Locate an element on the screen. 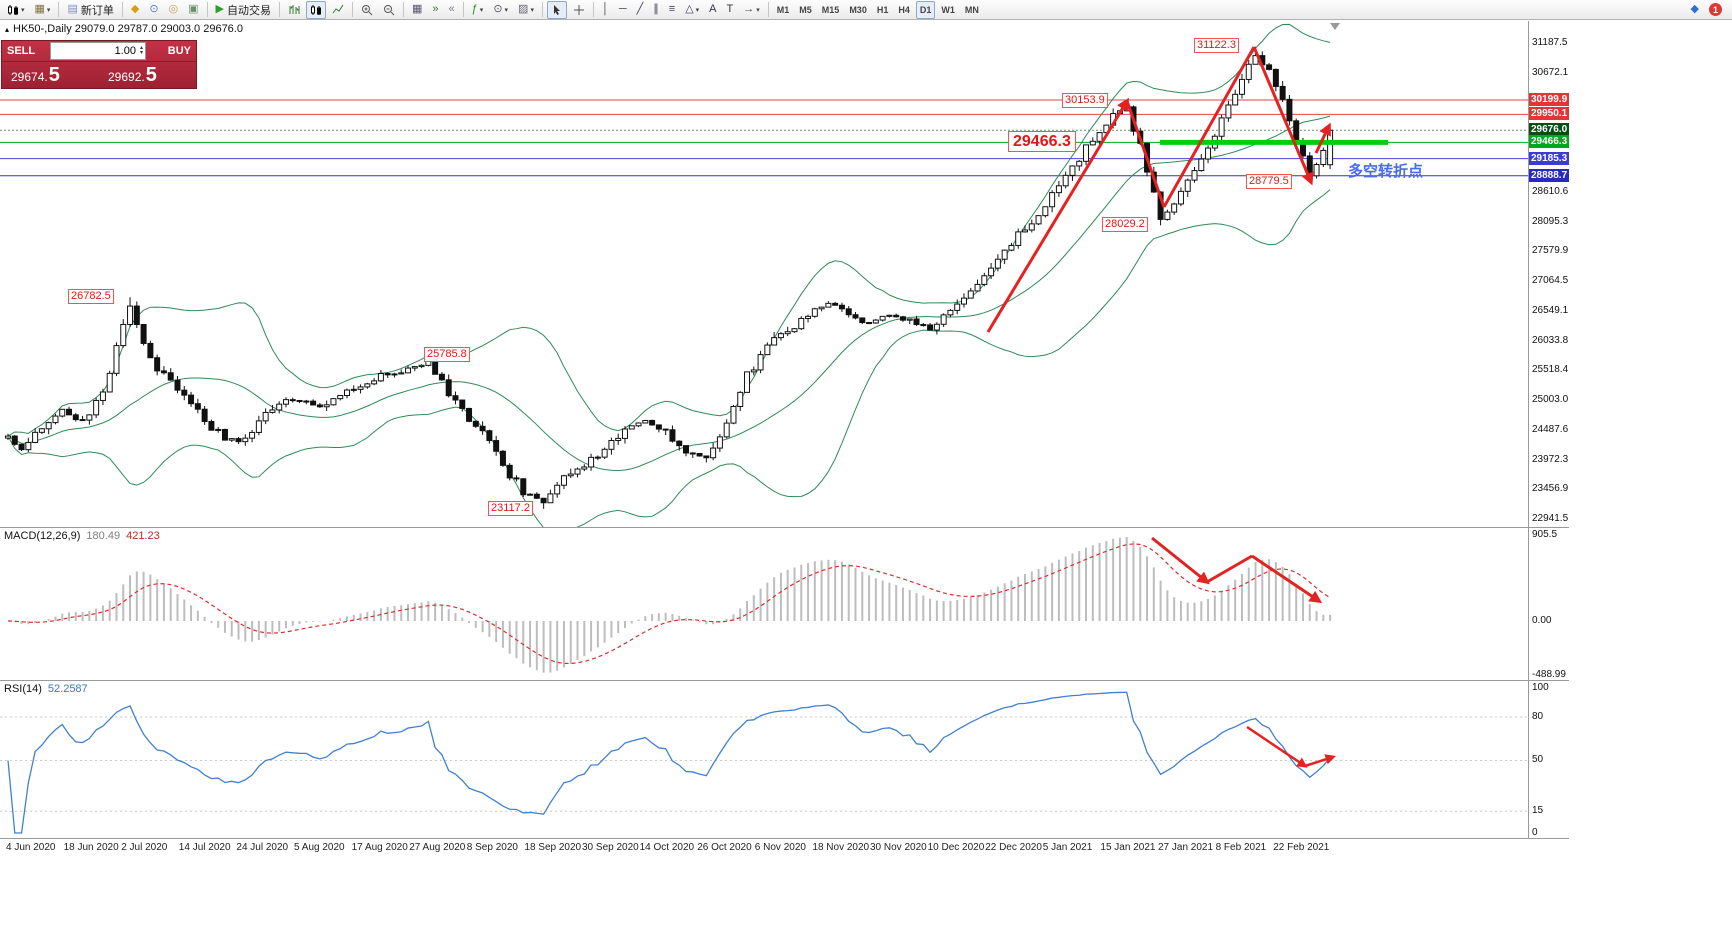  candlestick-chart-button is located at coordinates (316, 9).